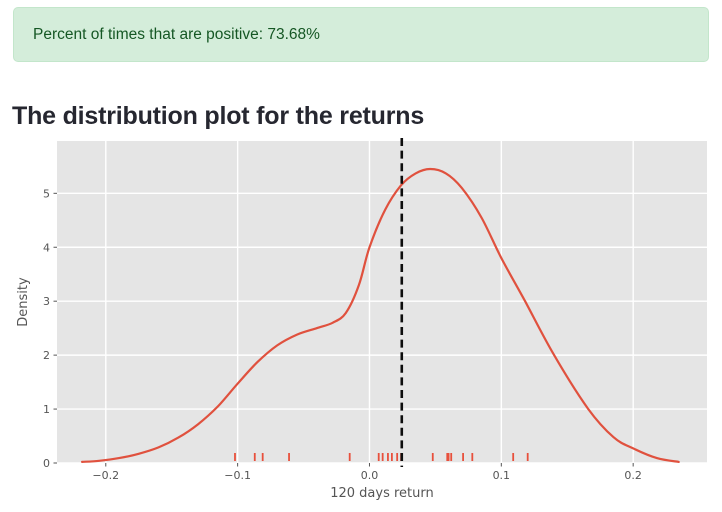  I want to click on svg-text: 5, so click(46, 193).